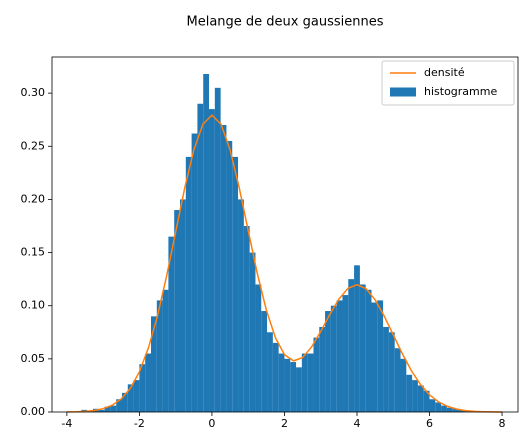  Describe the element at coordinates (33, 358) in the screenshot. I see `y-tick-label: 0.05` at that location.